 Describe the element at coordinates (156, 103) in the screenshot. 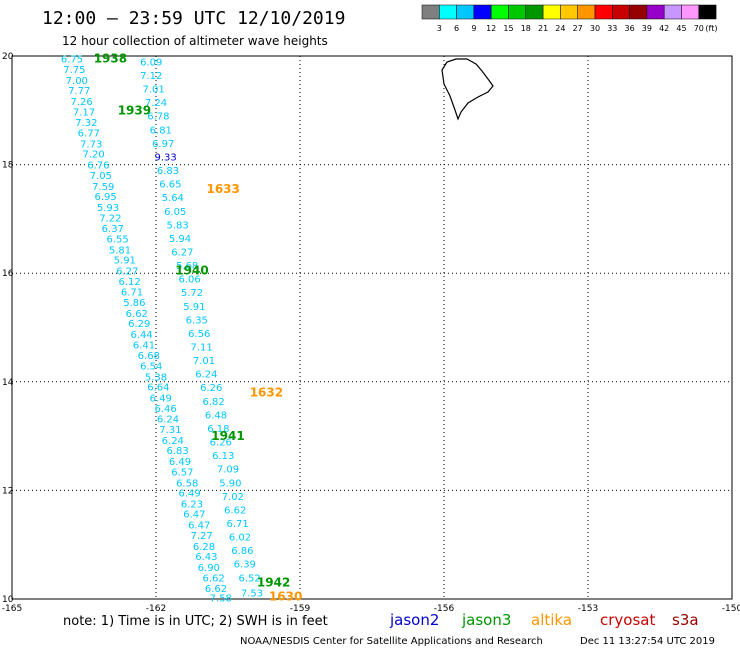

I see `wave-height-point: 7.24` at that location.